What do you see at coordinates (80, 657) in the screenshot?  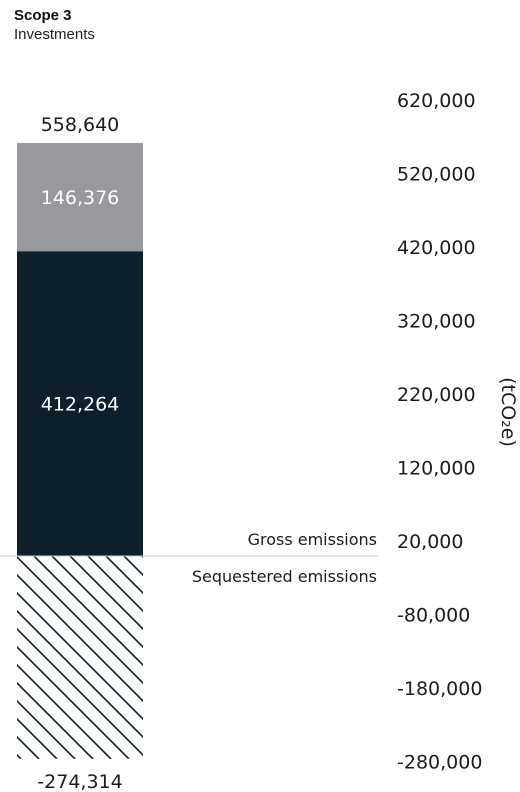 I see `bar-segment-sequestered` at bounding box center [80, 657].